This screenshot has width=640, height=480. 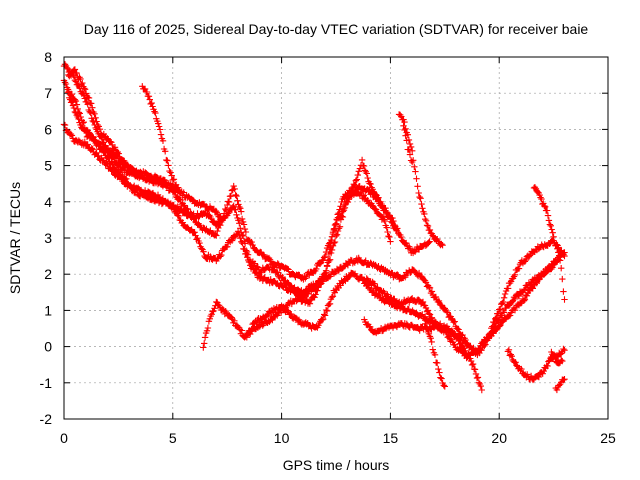 I want to click on series-track-e, so click(x=104, y=124).